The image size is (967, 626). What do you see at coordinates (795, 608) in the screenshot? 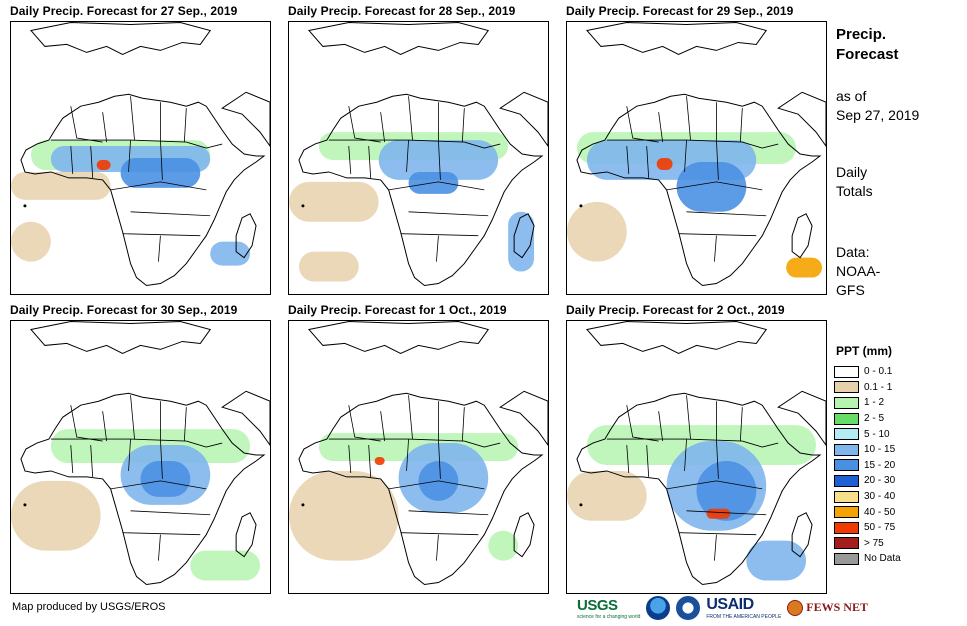
I see `fewsnet-globe-icon` at bounding box center [795, 608].